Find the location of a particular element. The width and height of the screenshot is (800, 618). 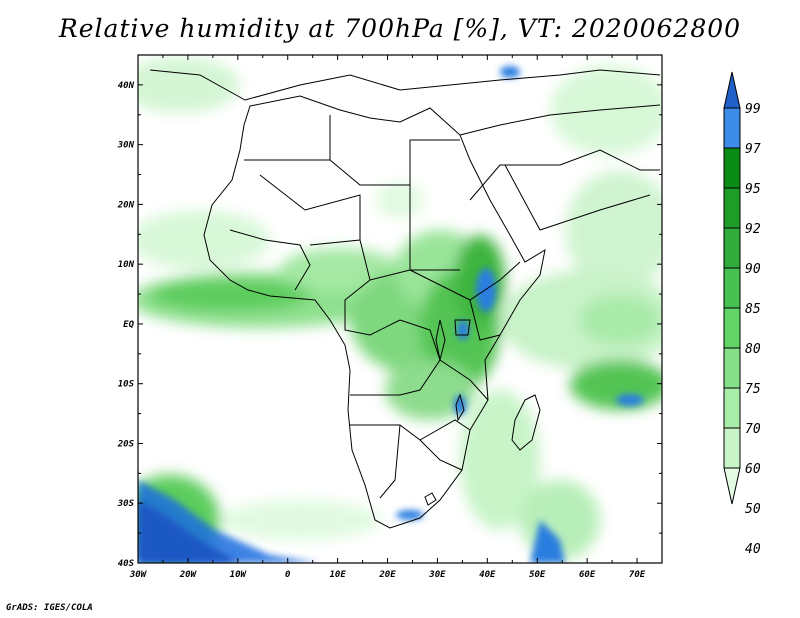

colorbar-label: 92 is located at coordinates (753, 229).